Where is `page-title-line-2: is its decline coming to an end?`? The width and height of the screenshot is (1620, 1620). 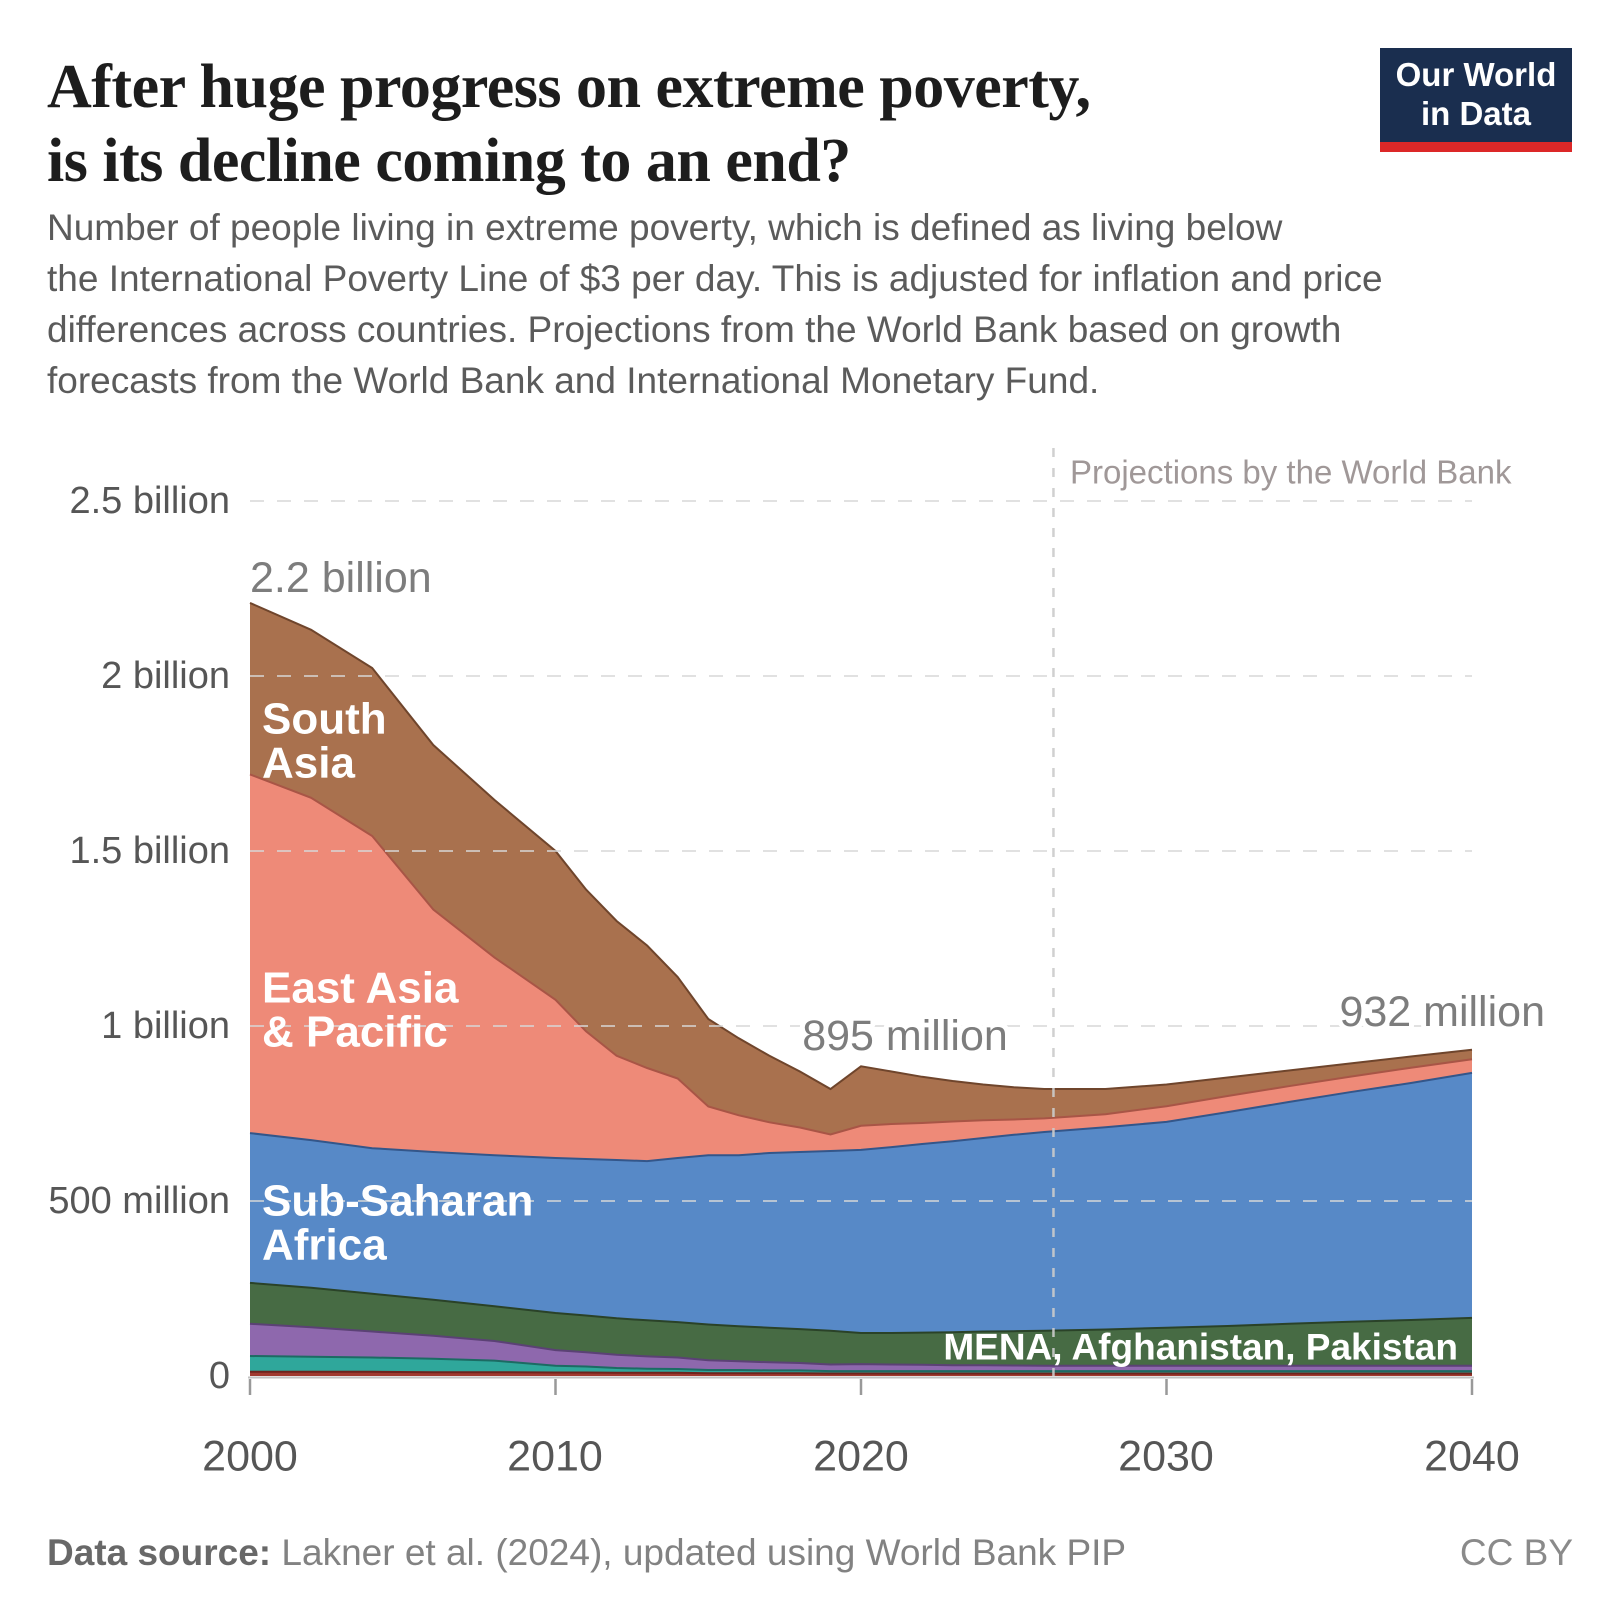
page-title-line-2: is its decline coming to an end? is located at coordinates (449, 161).